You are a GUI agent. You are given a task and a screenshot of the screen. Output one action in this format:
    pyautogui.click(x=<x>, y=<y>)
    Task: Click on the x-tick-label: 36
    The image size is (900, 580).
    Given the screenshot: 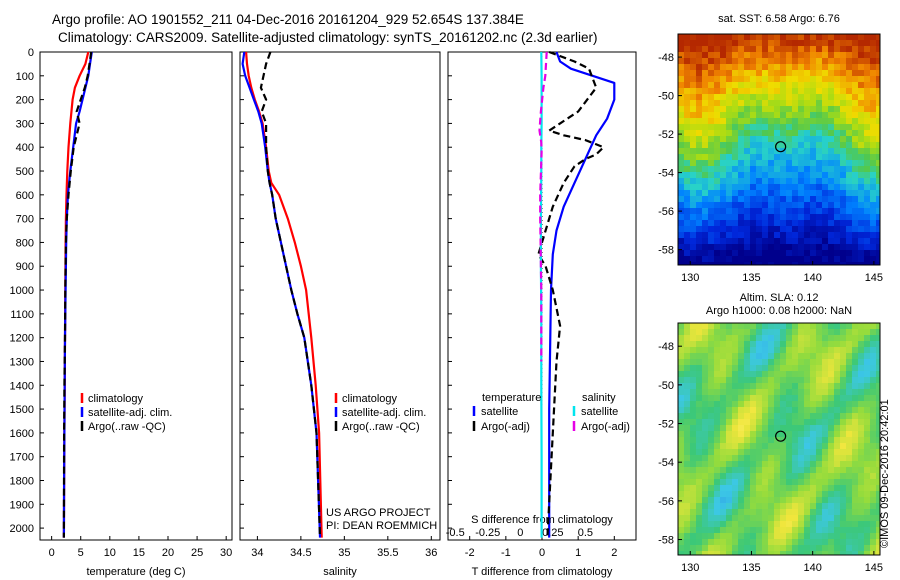 What is the action you would take?
    pyautogui.click(x=431, y=553)
    